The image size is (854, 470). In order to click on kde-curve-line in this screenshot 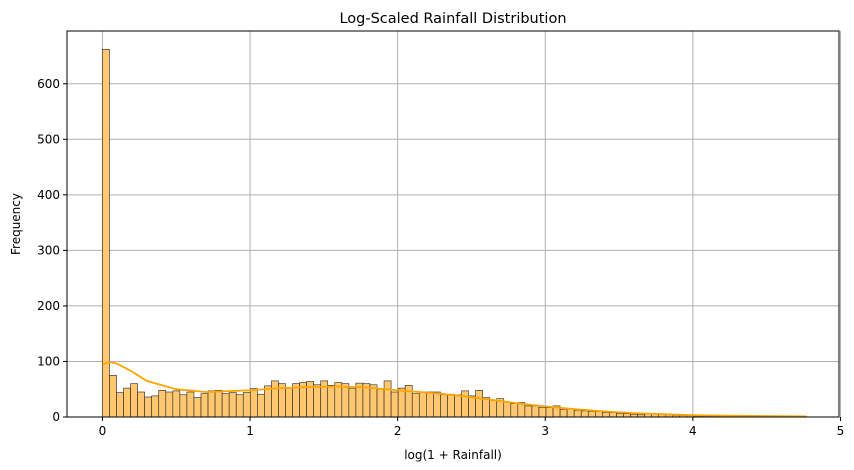, I will do `click(454, 389)`.